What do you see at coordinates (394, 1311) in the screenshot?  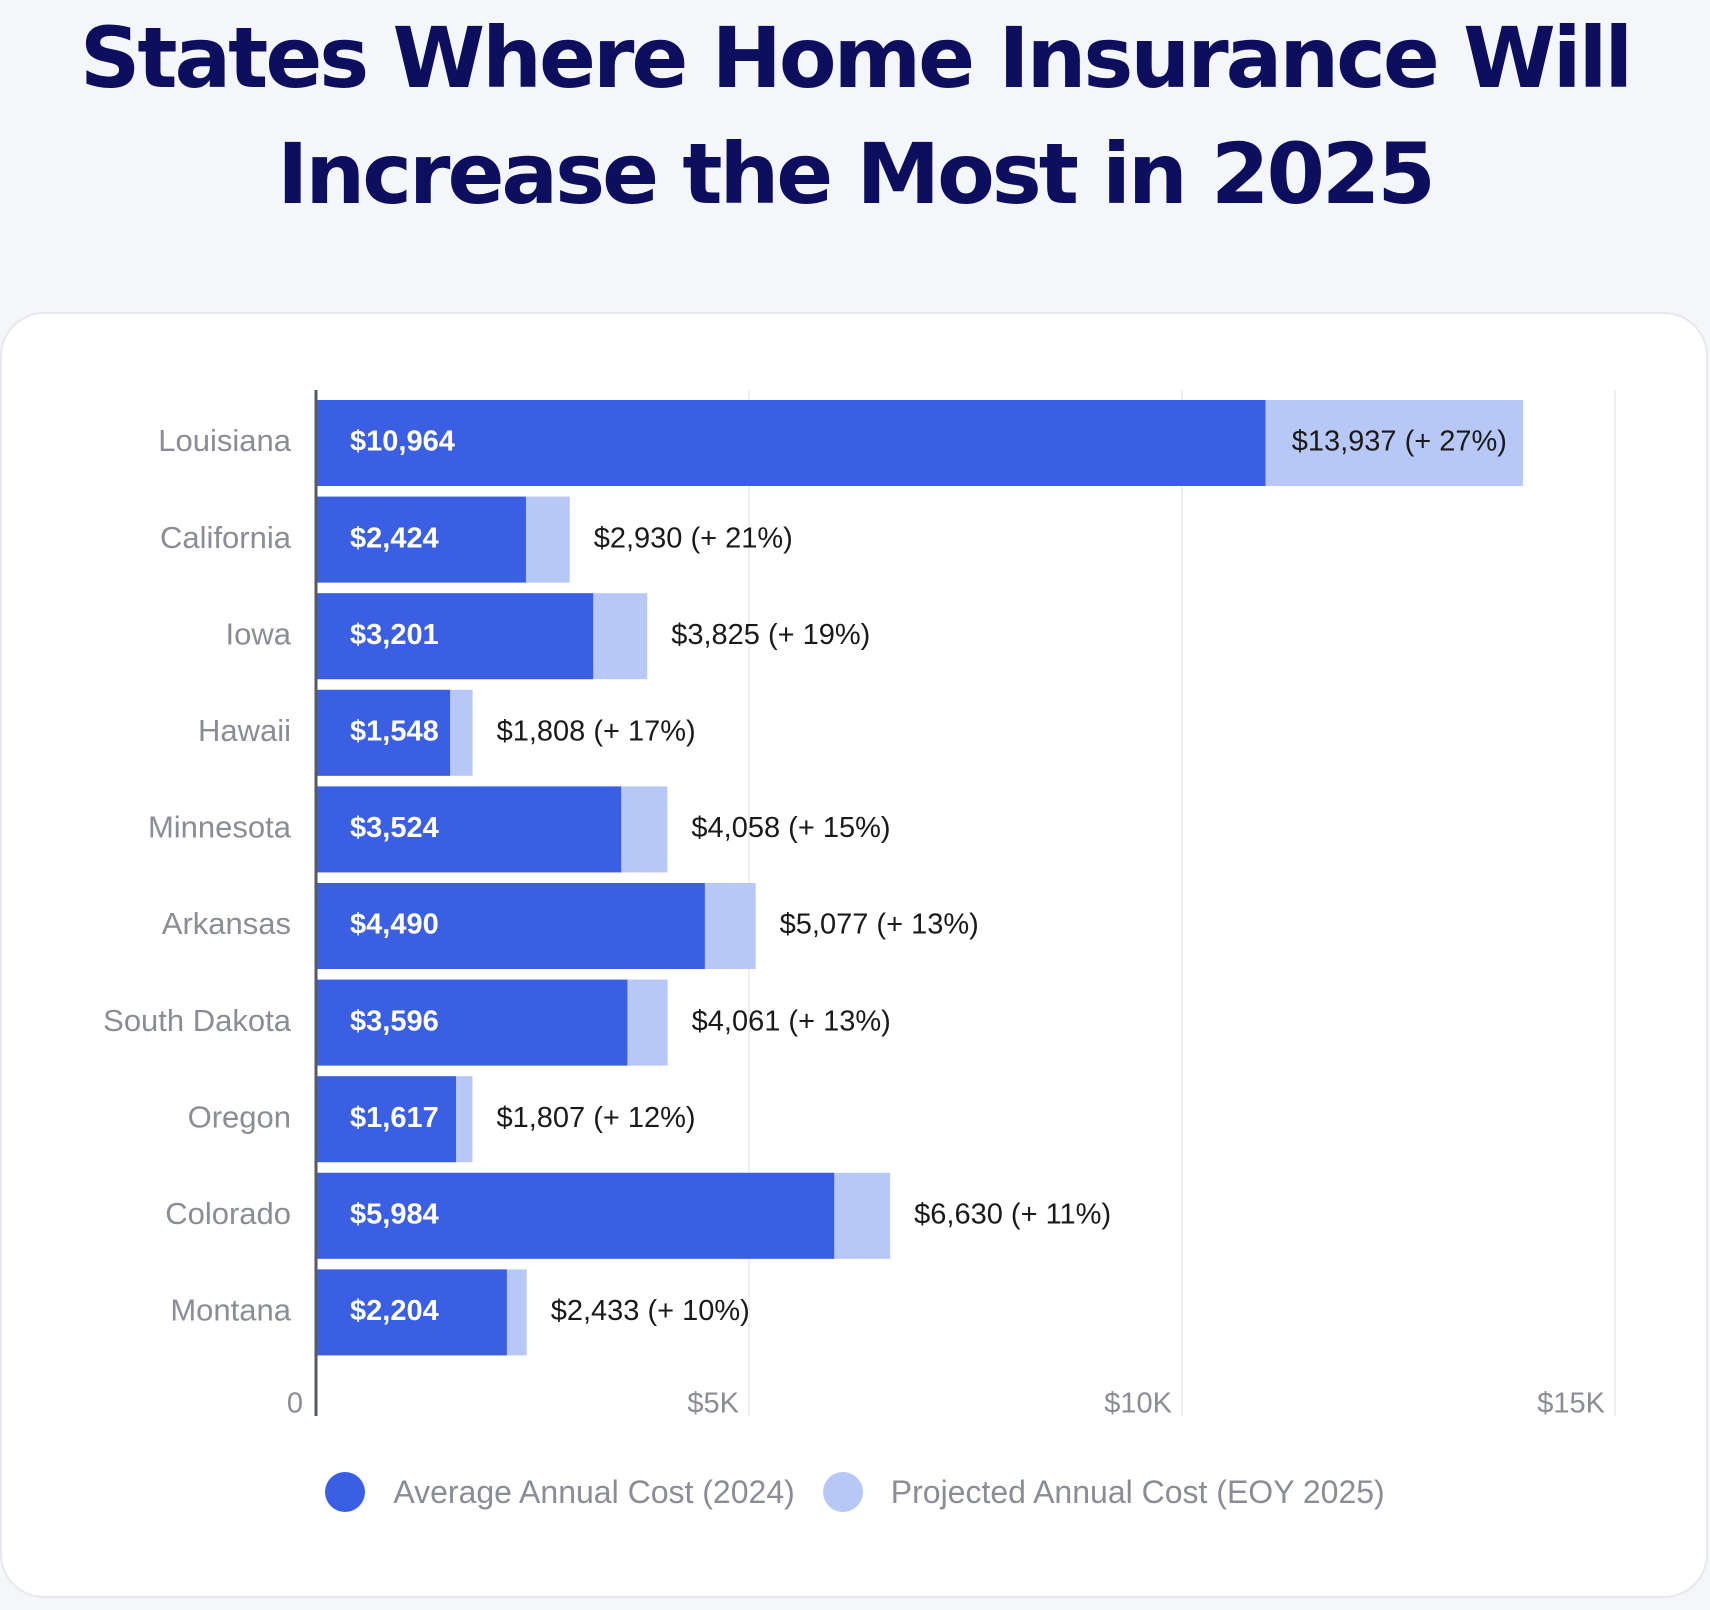 I see `data-label-base: $2,204` at bounding box center [394, 1311].